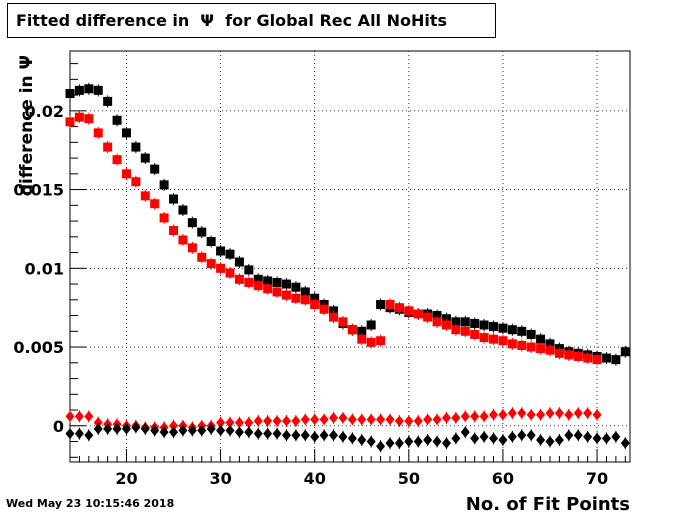 This screenshot has height=514, width=700. I want to click on y-tick-label: 0, so click(58, 426).